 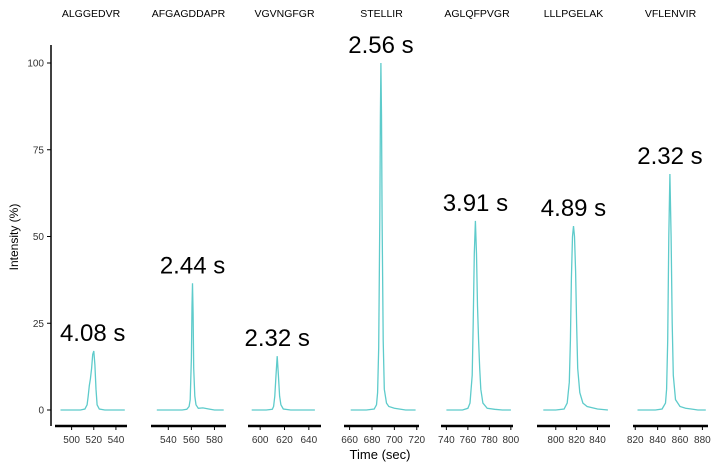 What do you see at coordinates (381, 14) in the screenshot?
I see `panel-title: STELLIR` at bounding box center [381, 14].